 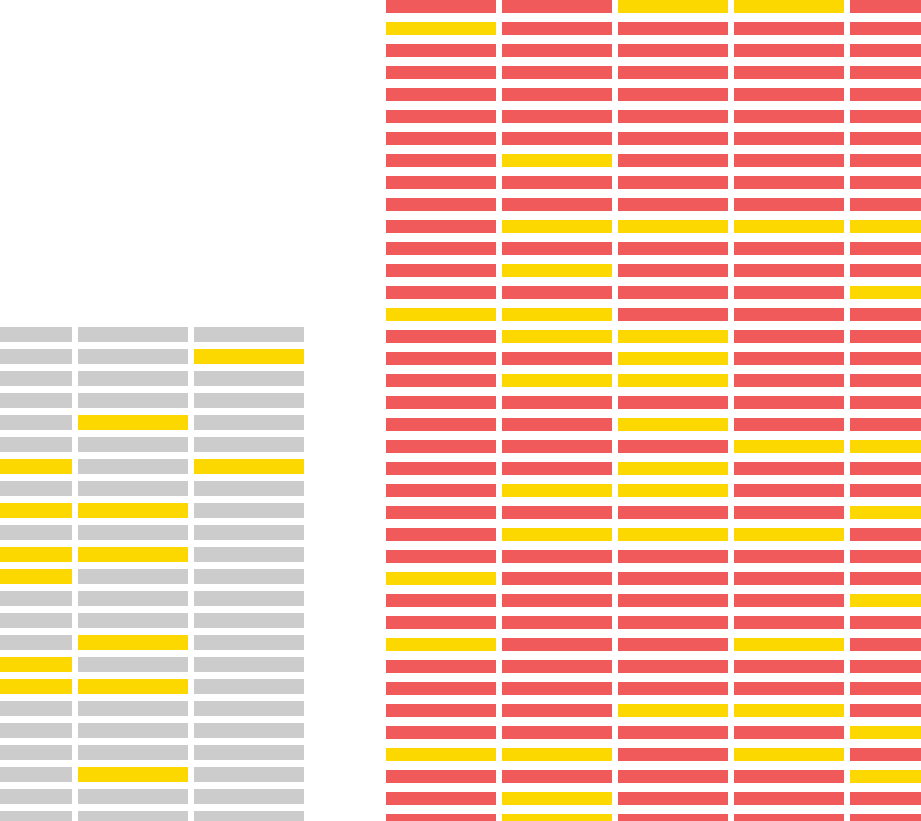 What do you see at coordinates (36, 642) in the screenshot?
I see `gray-grid-cell-r14-c0` at bounding box center [36, 642].